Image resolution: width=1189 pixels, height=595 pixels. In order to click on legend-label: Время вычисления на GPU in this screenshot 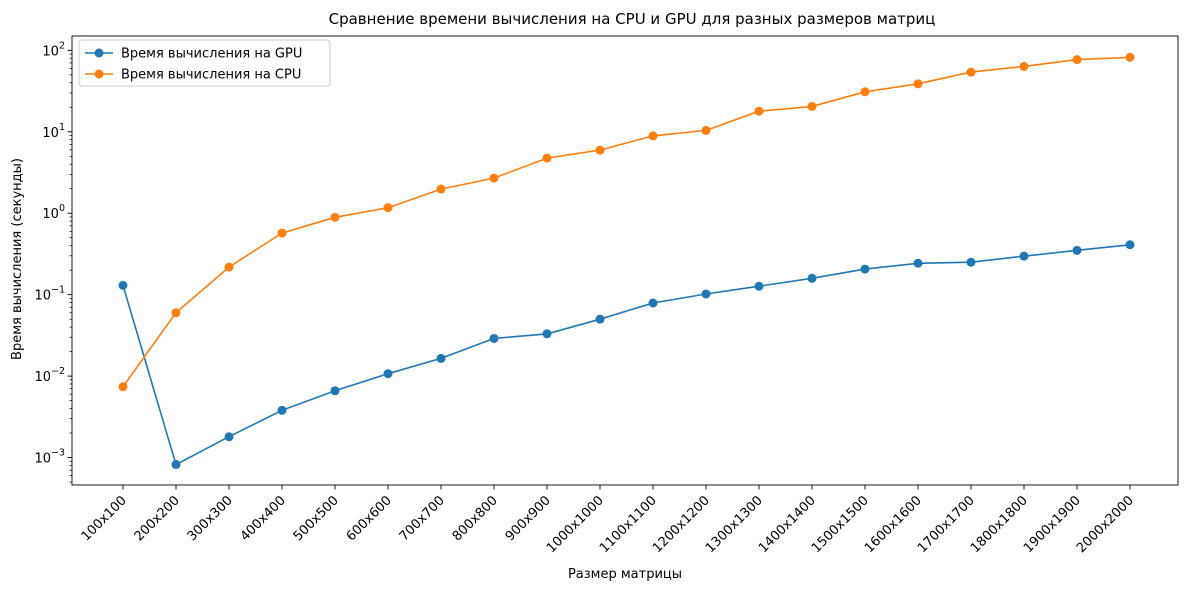, I will do `click(211, 54)`.